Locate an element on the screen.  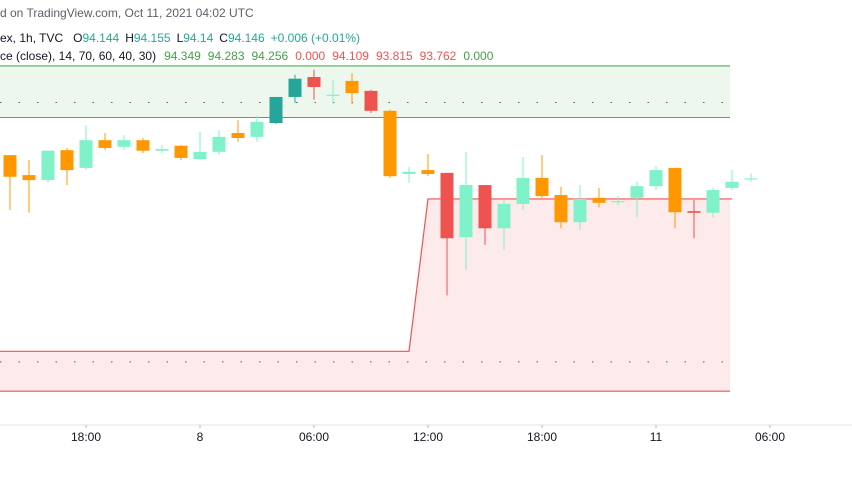
ohlc-key: O is located at coordinates (77, 38).